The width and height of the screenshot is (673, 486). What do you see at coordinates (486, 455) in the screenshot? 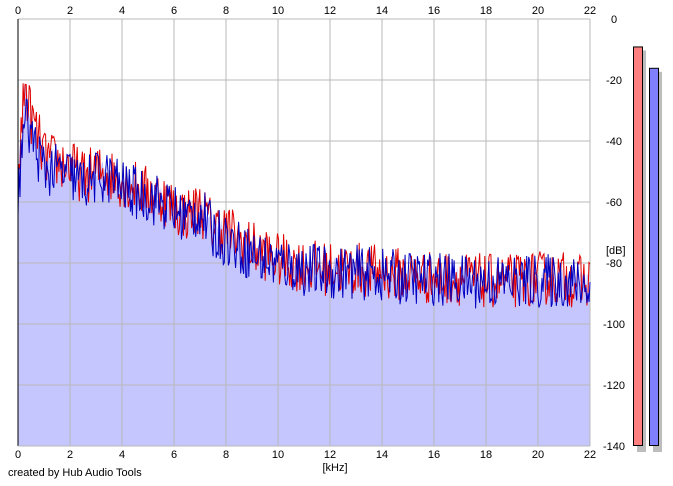
I see `bottom-x-tick-label: 18` at bounding box center [486, 455].